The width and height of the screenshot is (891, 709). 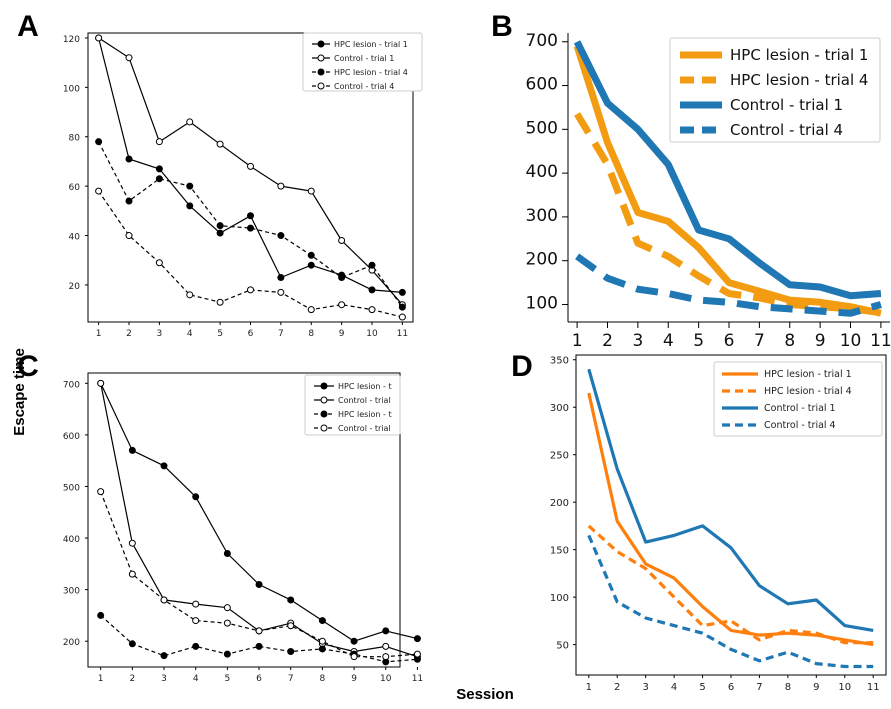 What do you see at coordinates (365, 386) in the screenshot?
I see `legend-label: HPC lesion - t` at bounding box center [365, 386].